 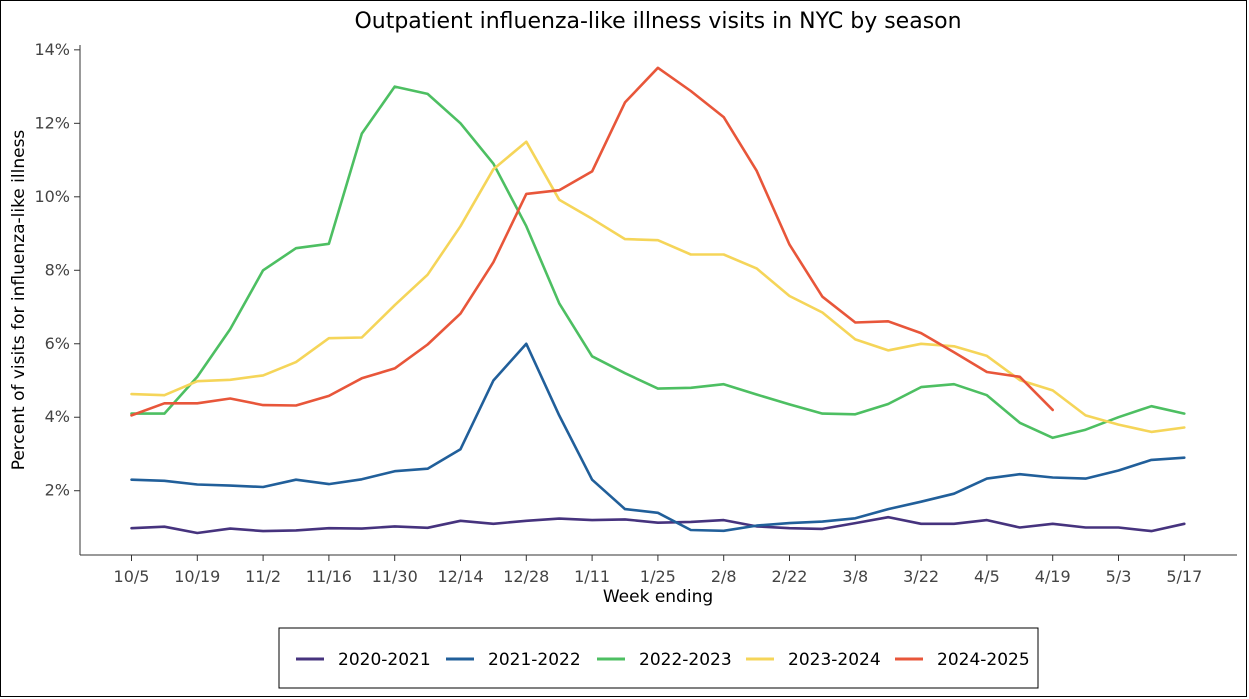 What do you see at coordinates (197, 576) in the screenshot?
I see `x-tick-label: 10/19` at bounding box center [197, 576].